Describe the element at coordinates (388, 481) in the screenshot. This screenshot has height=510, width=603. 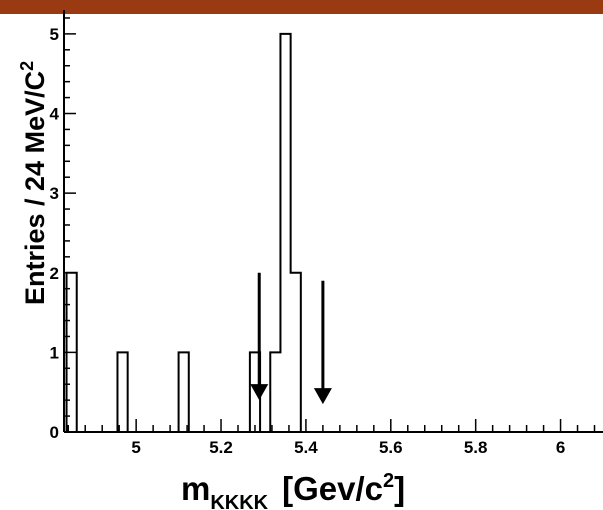
I see `x-axis-title-superscript: 2` at that location.